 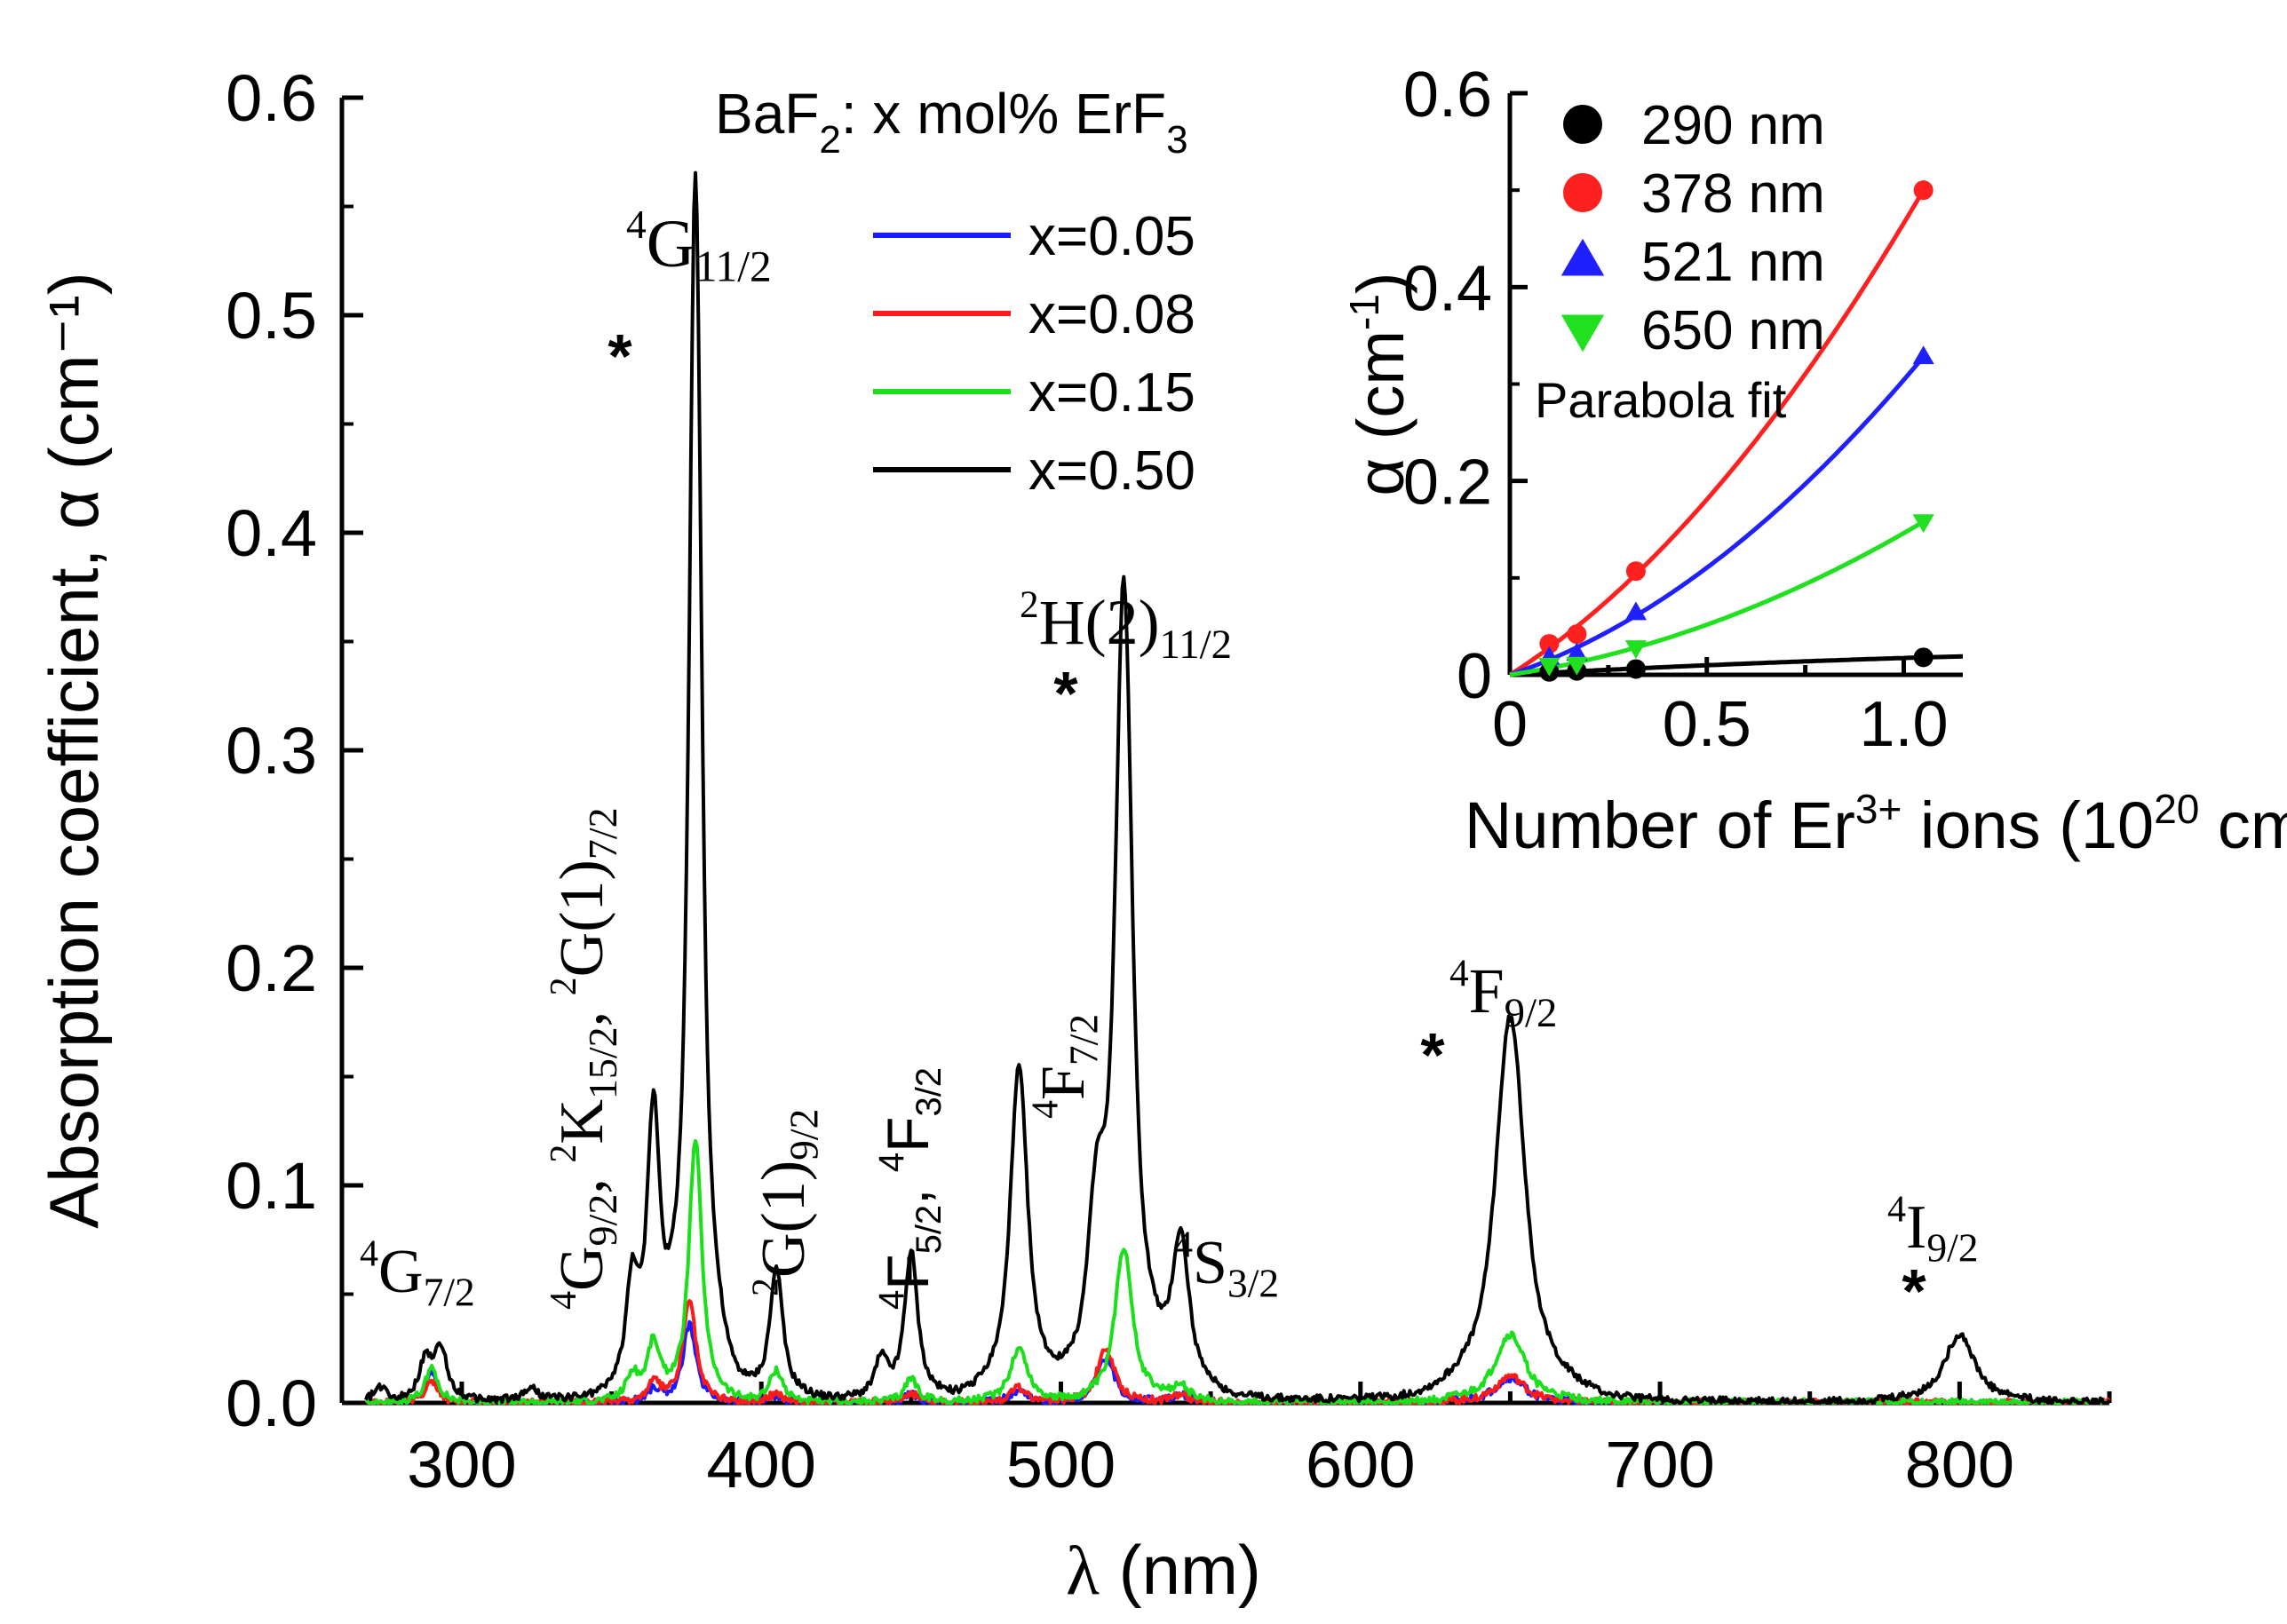 What do you see at coordinates (1660, 1464) in the screenshot?
I see `x-tick-label: 700` at bounding box center [1660, 1464].